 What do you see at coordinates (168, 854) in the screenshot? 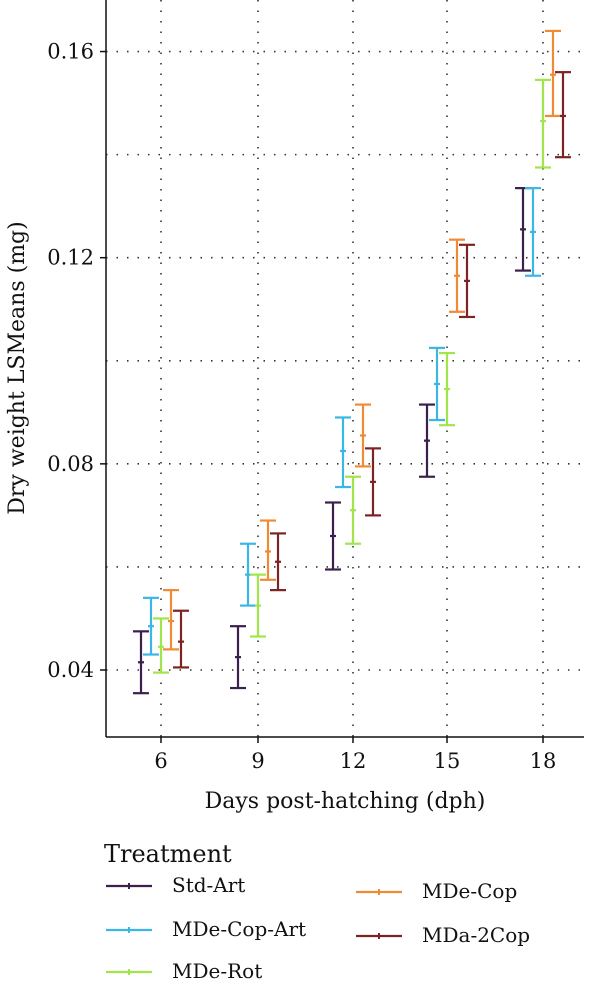
I see `legend-title: Treatment` at bounding box center [168, 854].